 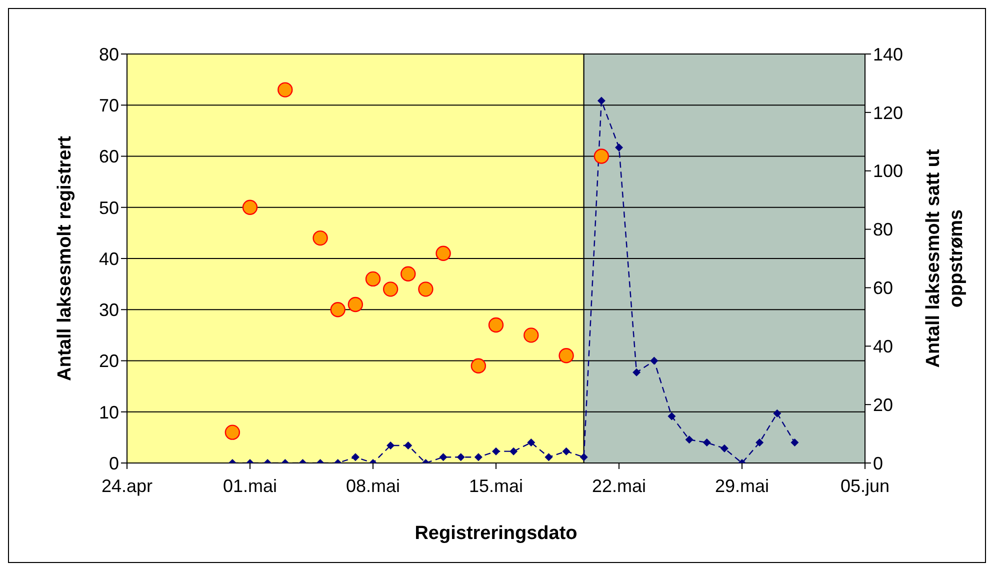 I want to click on x-tick-label: 29.mai, so click(x=742, y=486).